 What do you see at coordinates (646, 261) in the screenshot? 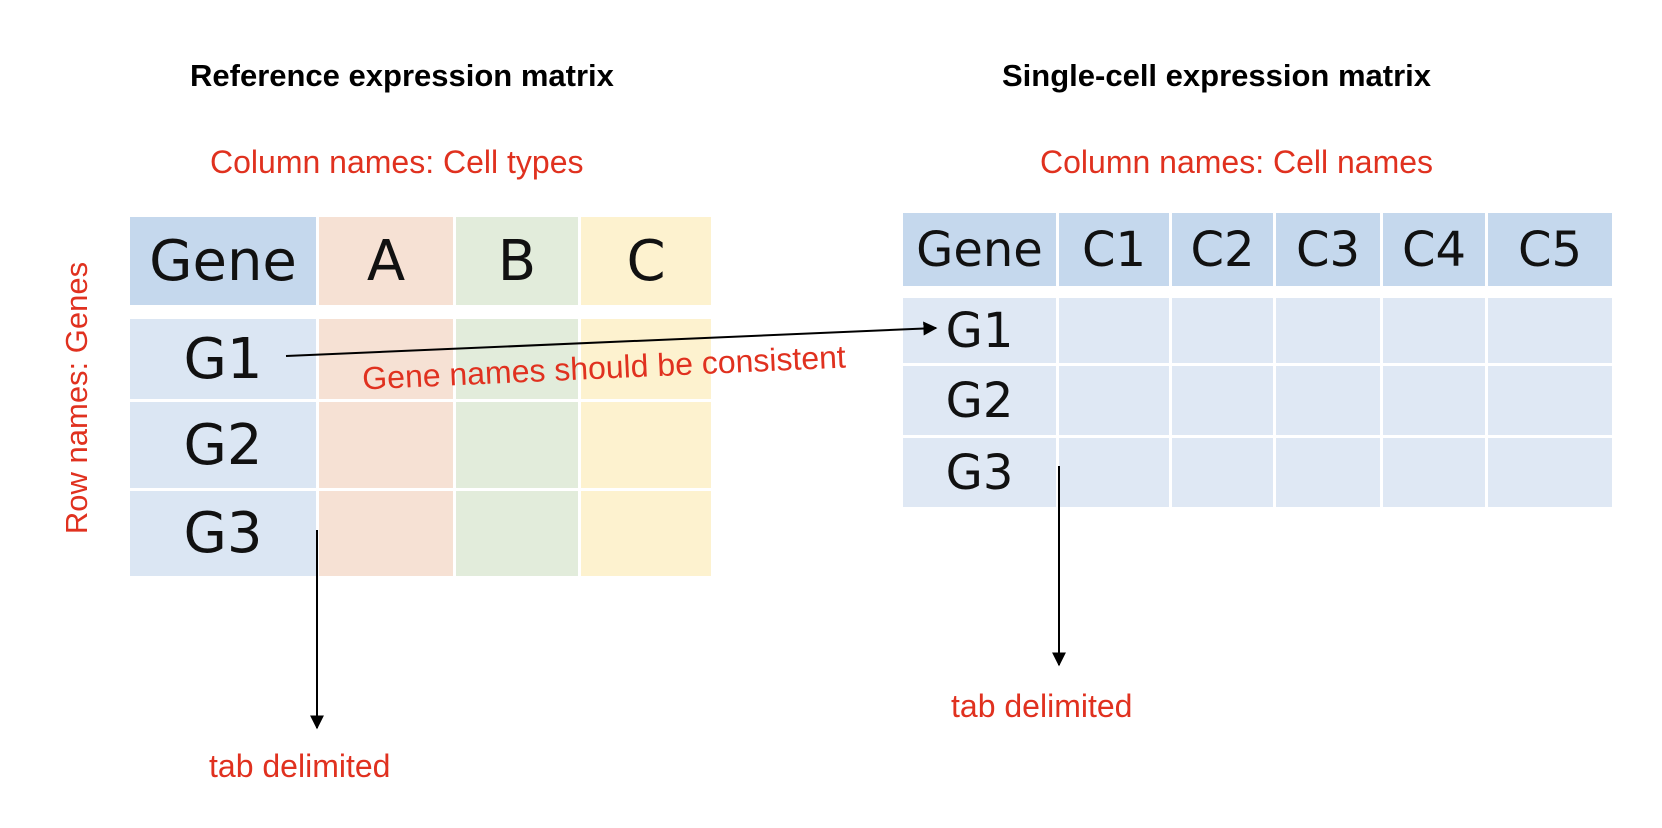
I see `reference-header-c: C` at bounding box center [646, 261].